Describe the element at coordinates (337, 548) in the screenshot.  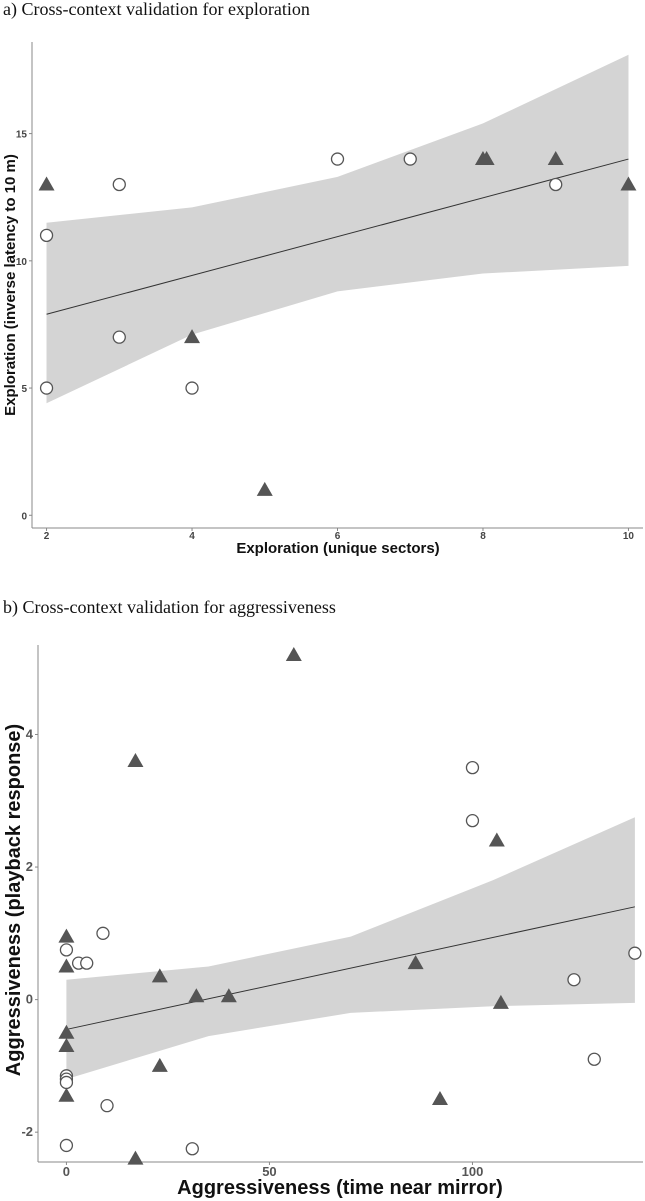
I see `panel-a-x-label: Exploration (unique sectors)` at that location.